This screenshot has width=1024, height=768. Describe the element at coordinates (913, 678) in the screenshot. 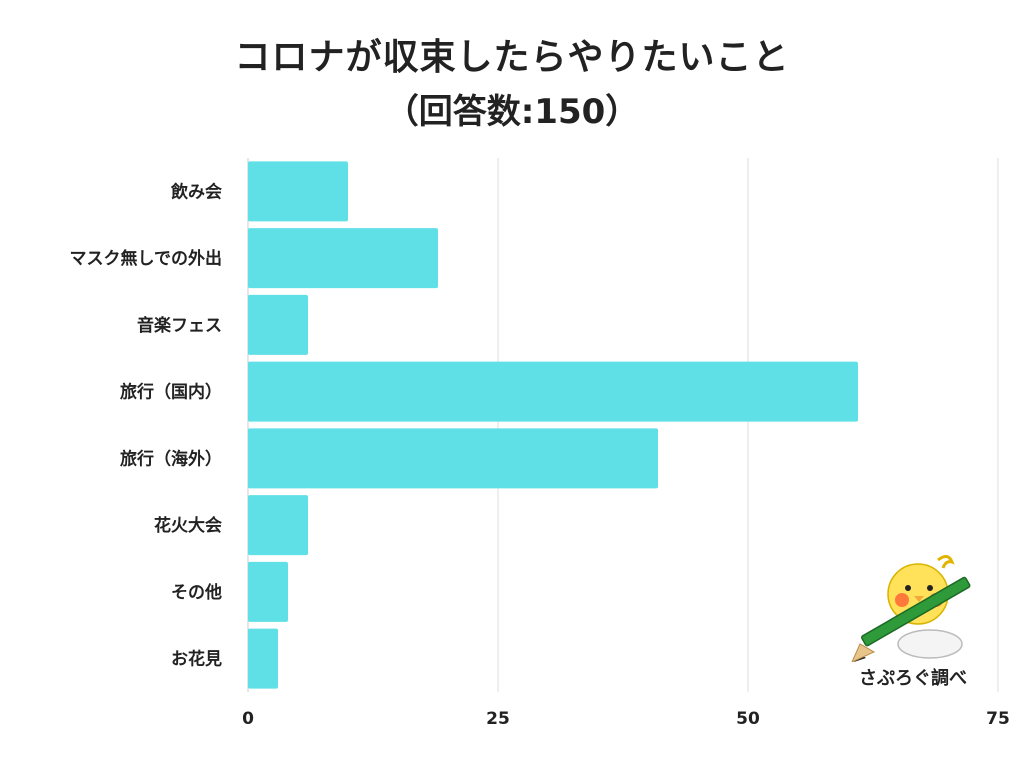

I see `watermark-text: さぷろぐ調べ` at that location.